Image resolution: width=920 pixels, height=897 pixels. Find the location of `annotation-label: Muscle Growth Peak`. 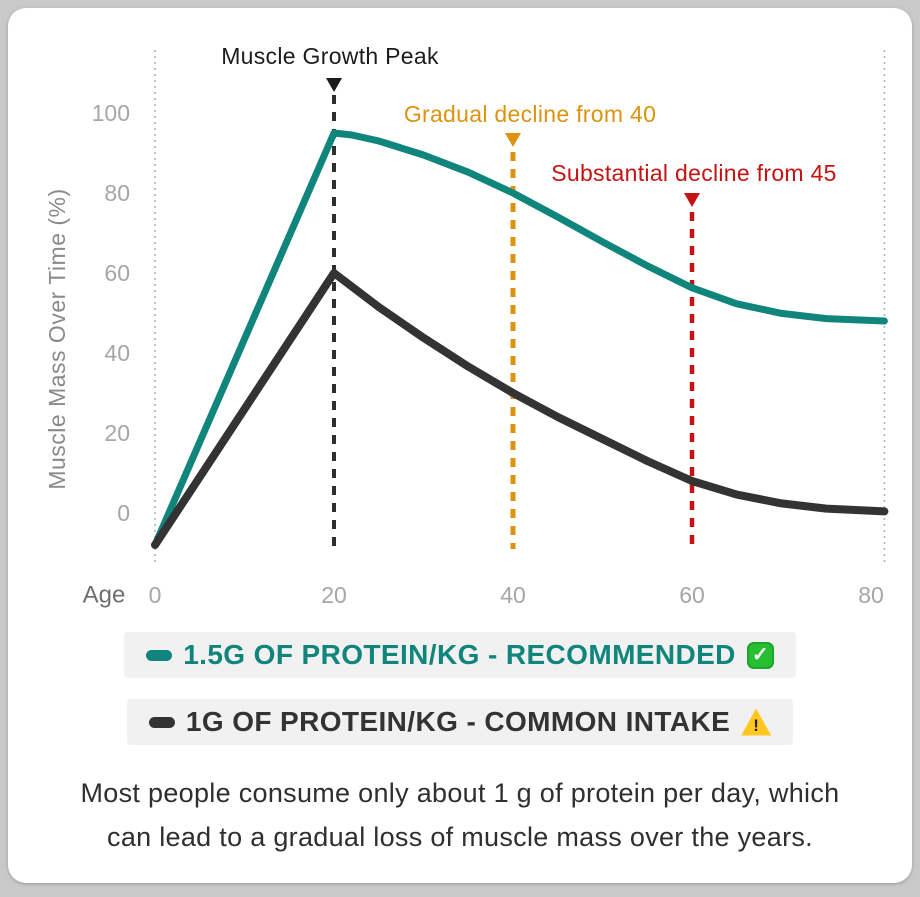

annotation-label: Muscle Growth Peak is located at coordinates (330, 56).